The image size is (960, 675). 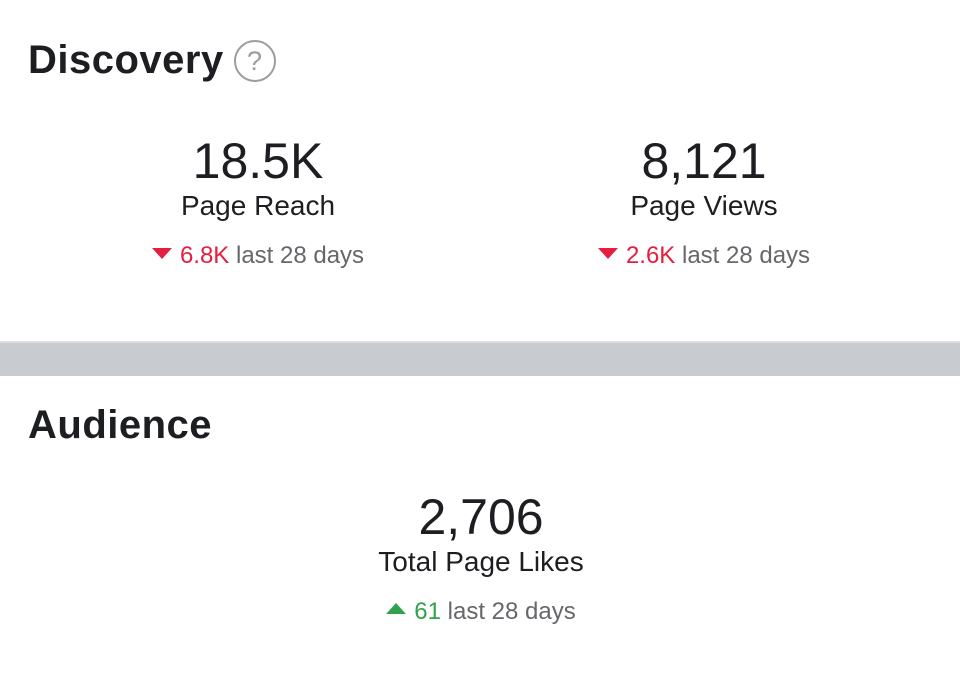 What do you see at coordinates (126, 60) in the screenshot?
I see `discovery-title-text: Discovery` at bounding box center [126, 60].